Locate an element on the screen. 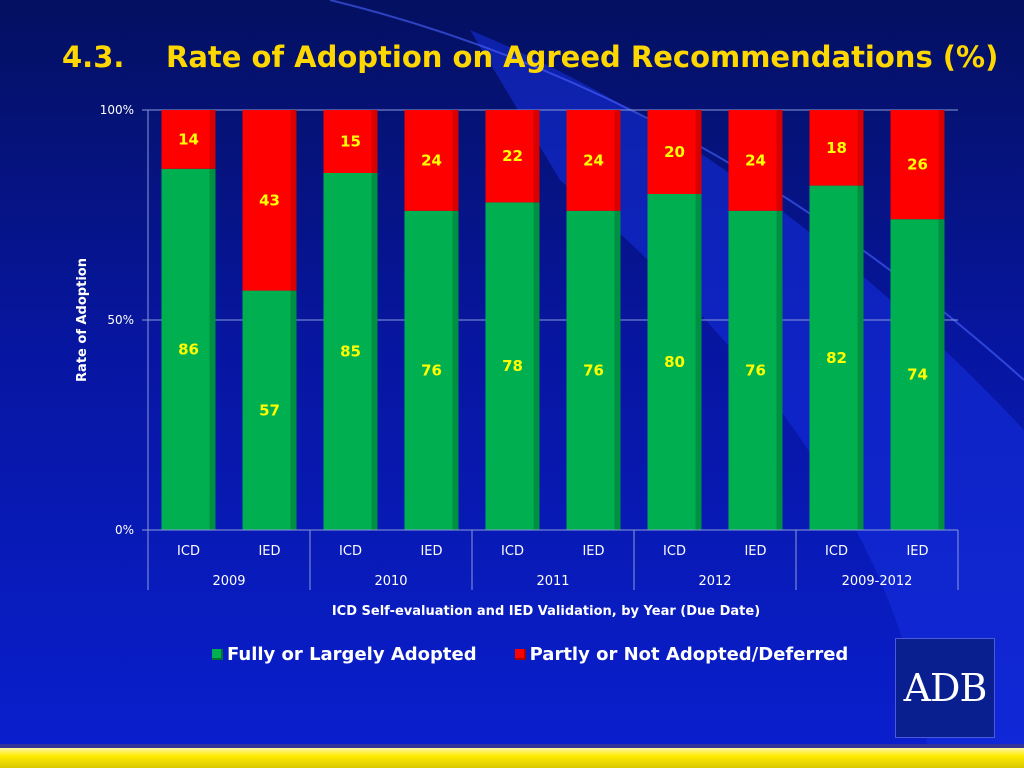 Image resolution: width=1024 pixels, height=768 pixels. bar-stack: 74 26 is located at coordinates (917, 320).